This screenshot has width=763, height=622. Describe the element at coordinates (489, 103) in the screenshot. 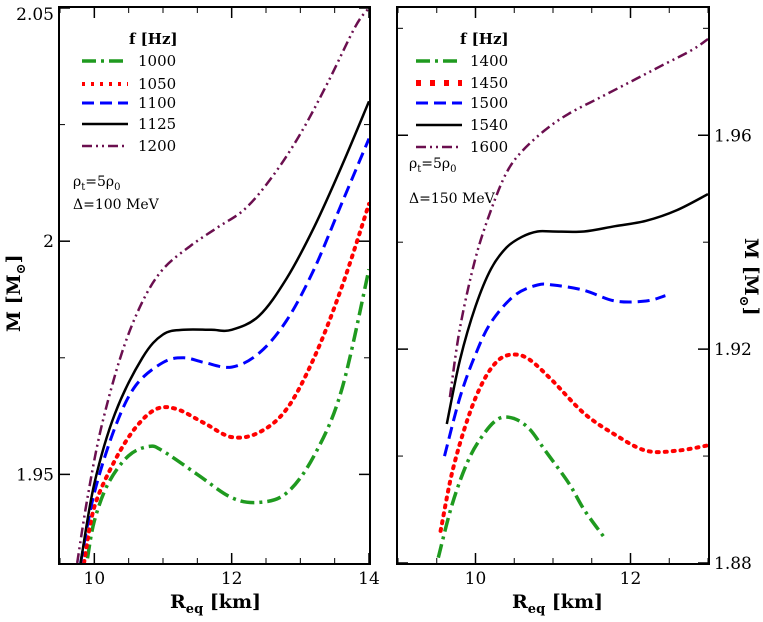

I see `right-legend-label-1500: 1500` at that location.